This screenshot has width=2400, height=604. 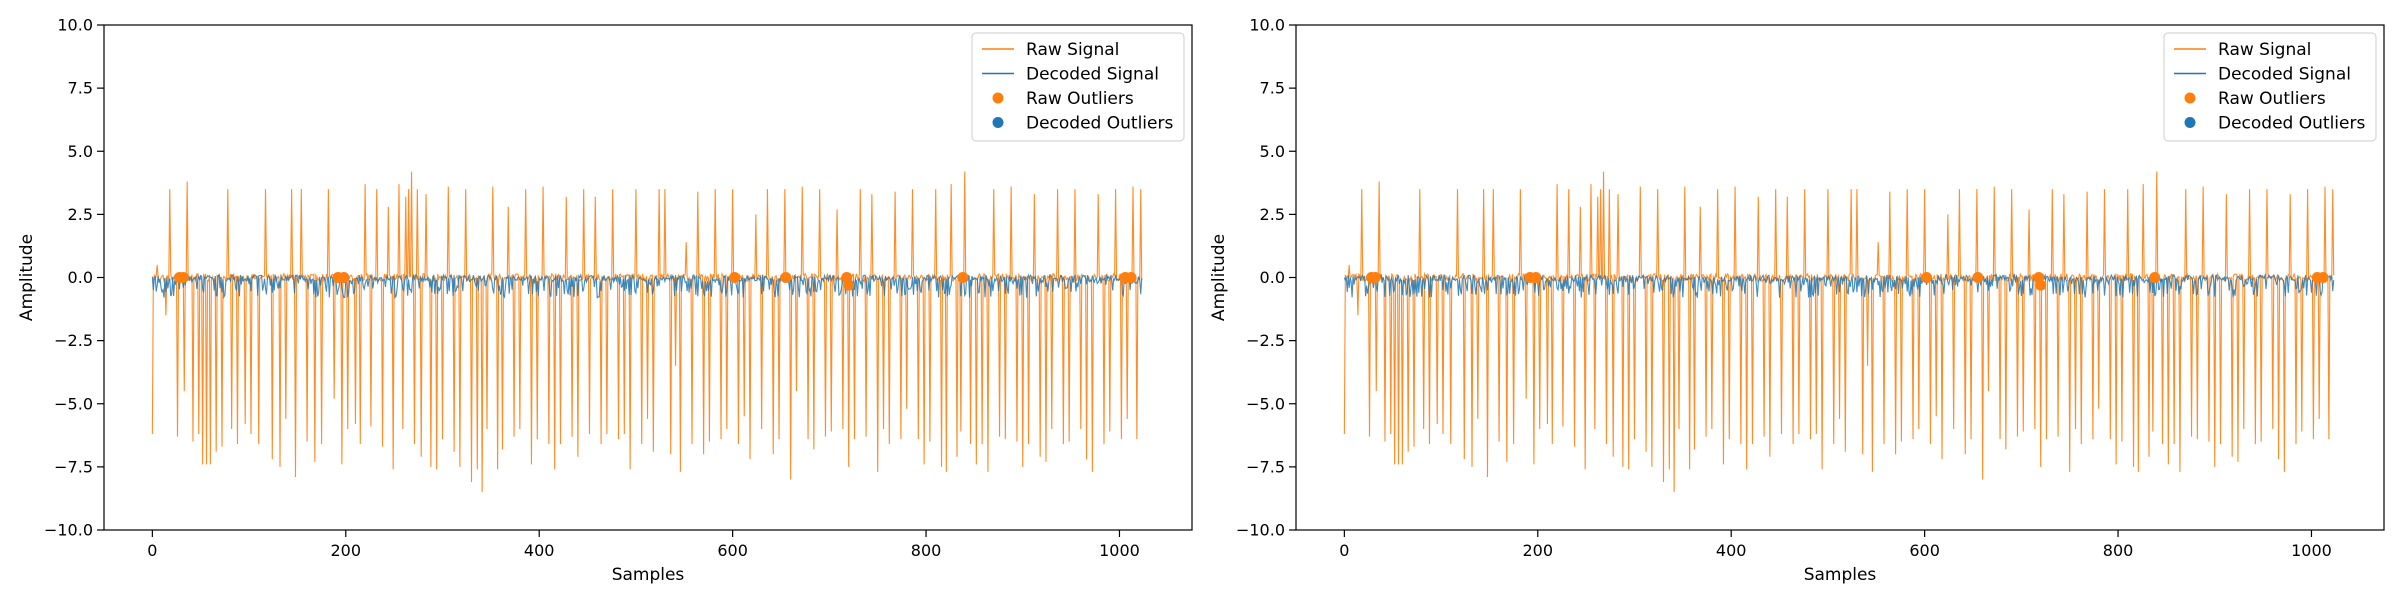 What do you see at coordinates (1092, 75) in the screenshot?
I see `left-legend-decoded-signal-label: Decoded Signal` at bounding box center [1092, 75].